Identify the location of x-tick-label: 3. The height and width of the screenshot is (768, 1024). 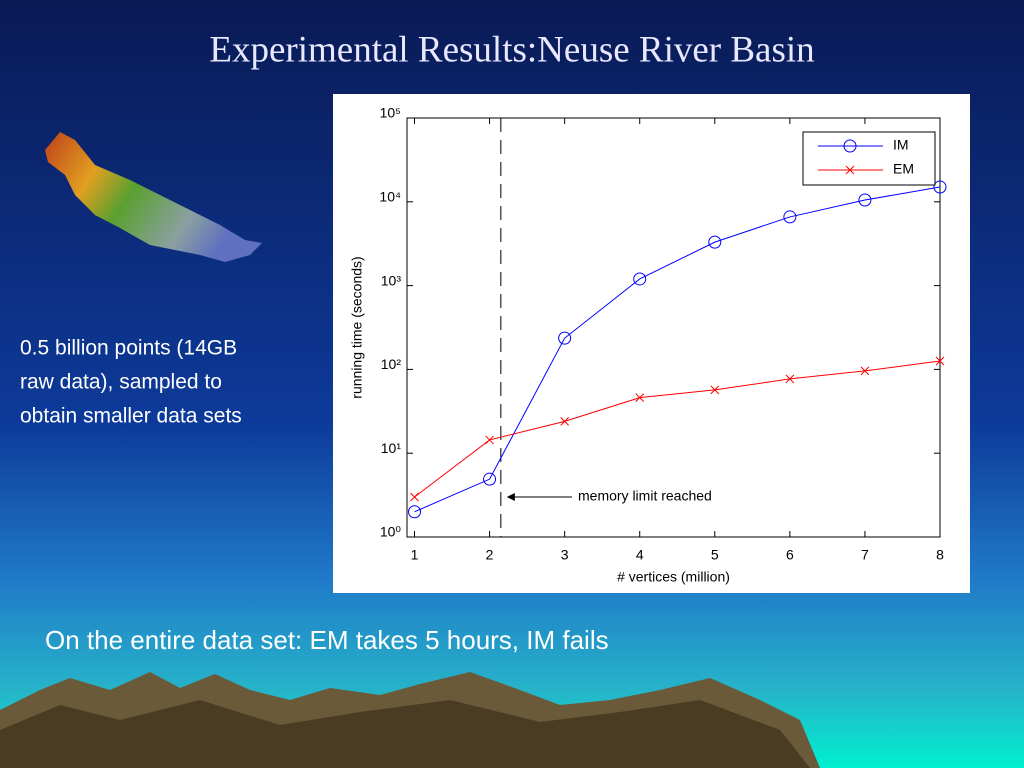
(565, 555).